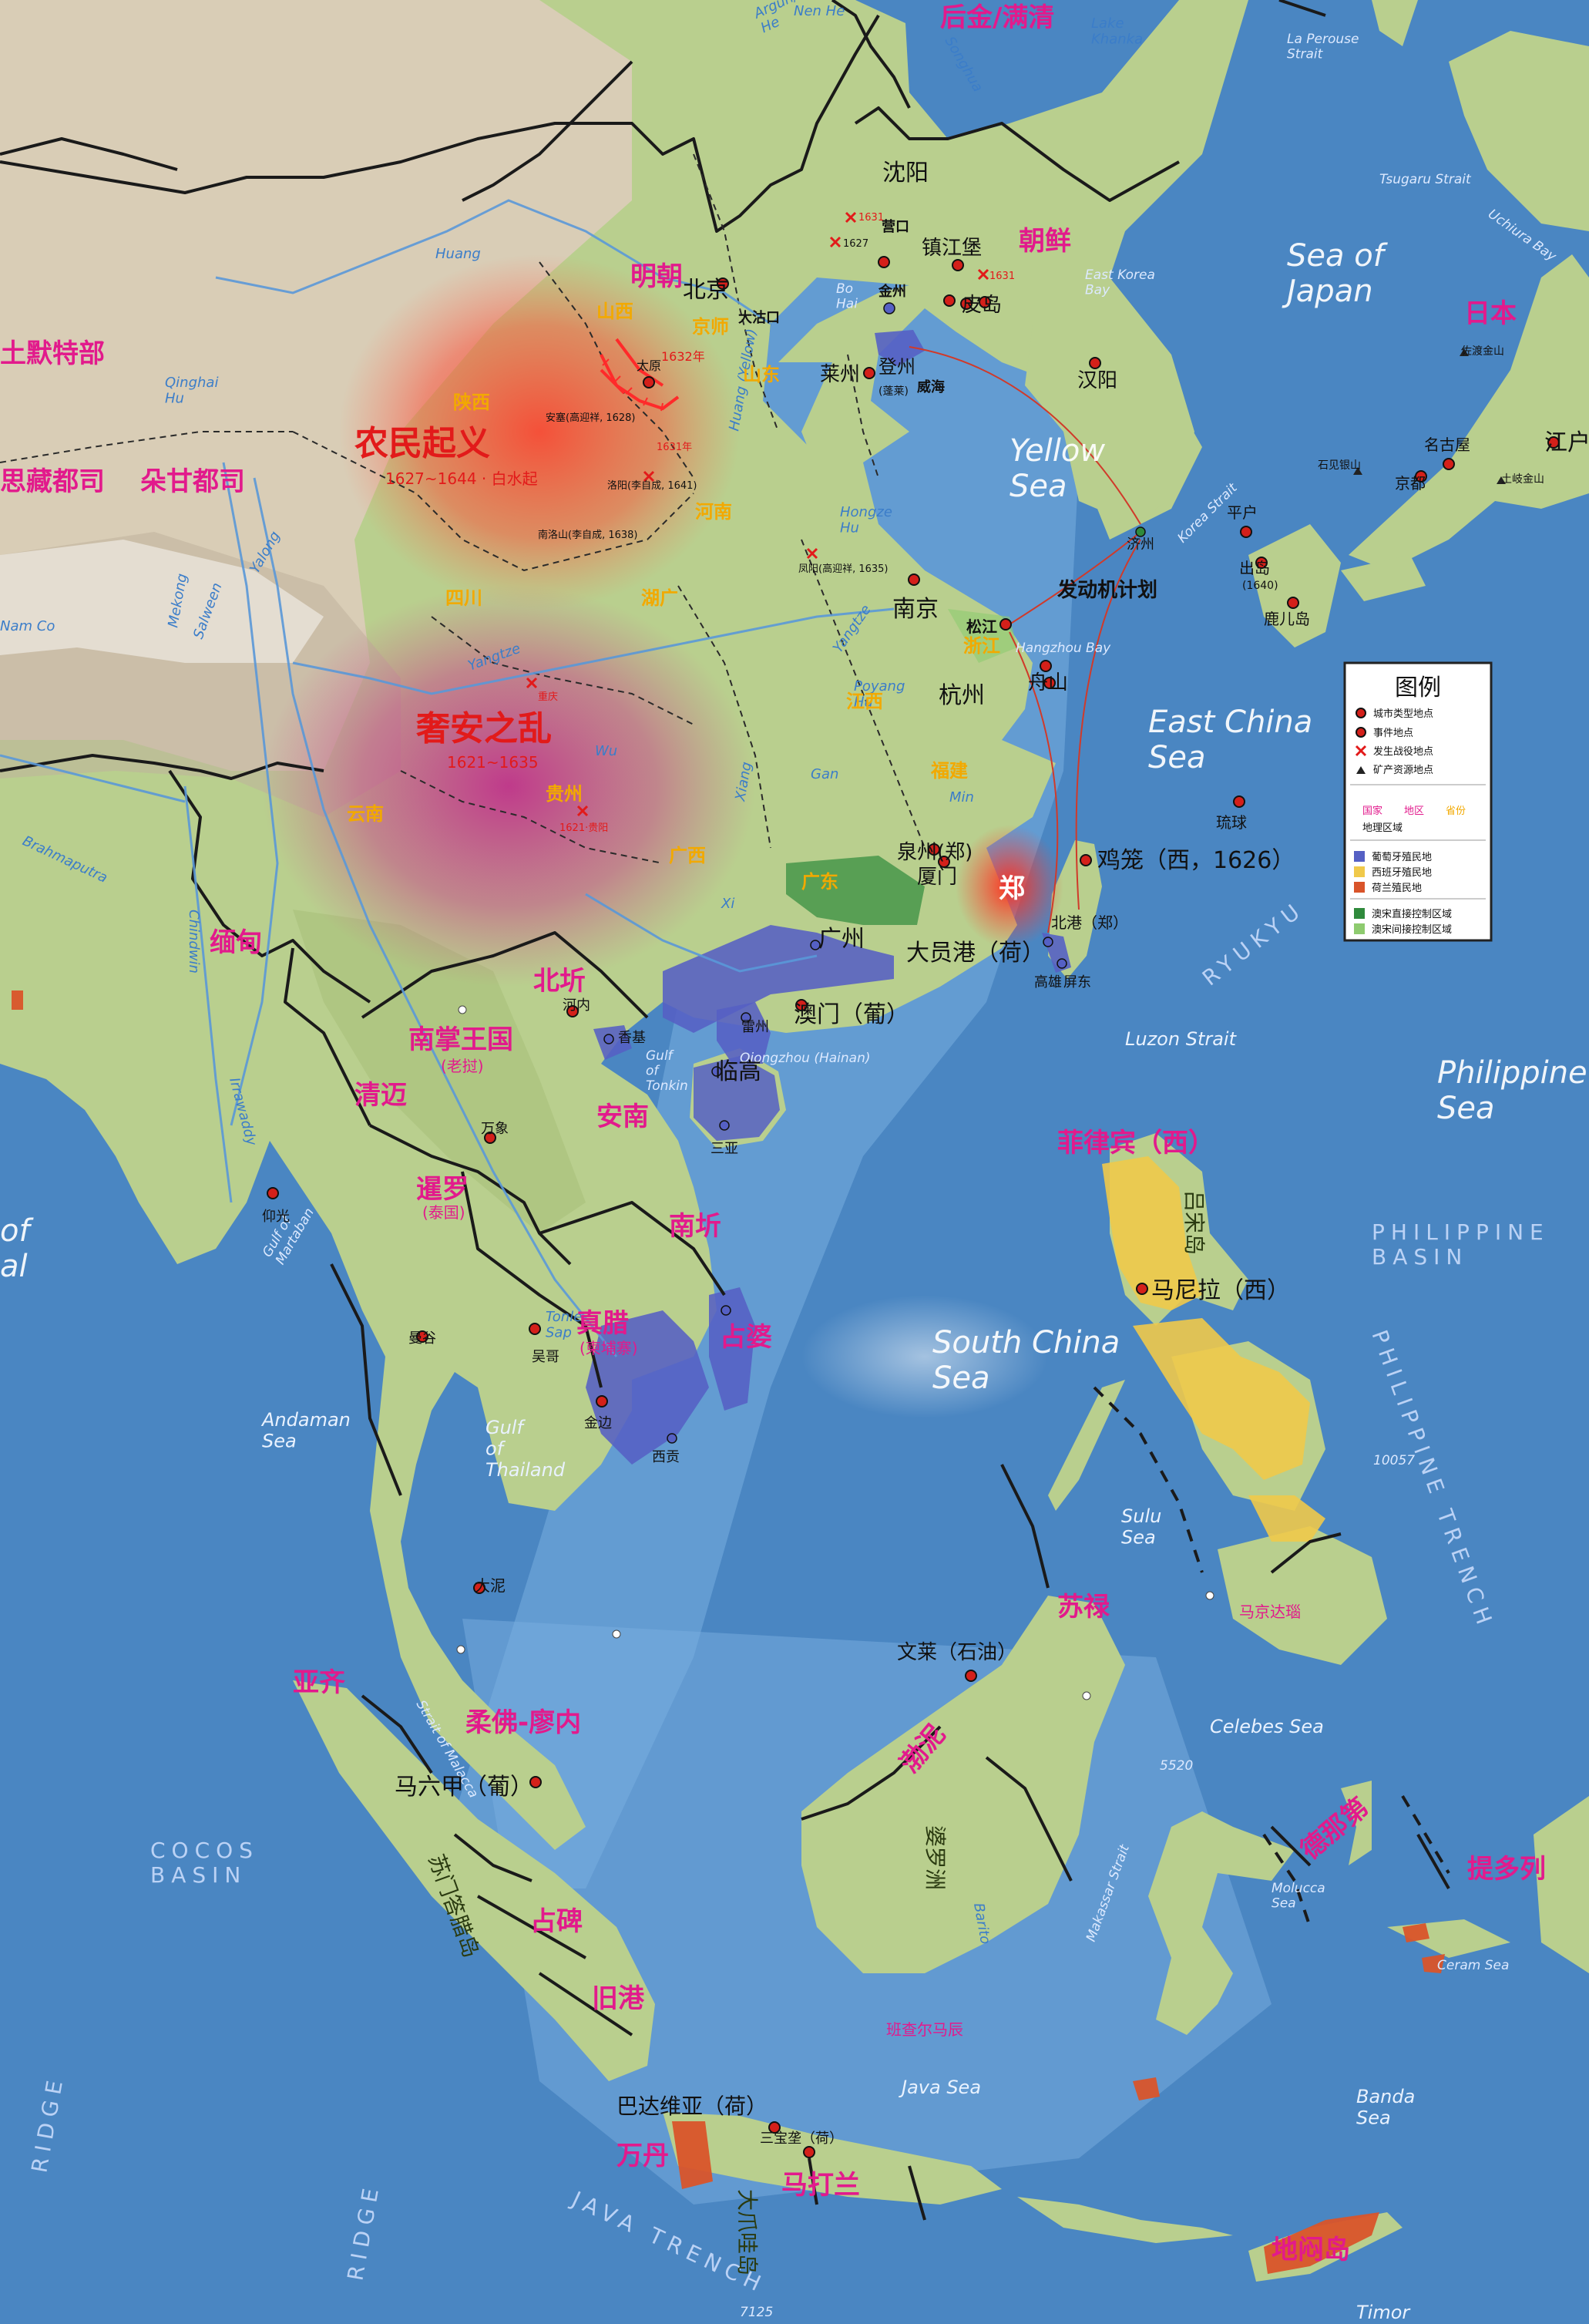 This screenshot has width=1589, height=2324. I want to click on label-jiangxi: 江西, so click(864, 701).